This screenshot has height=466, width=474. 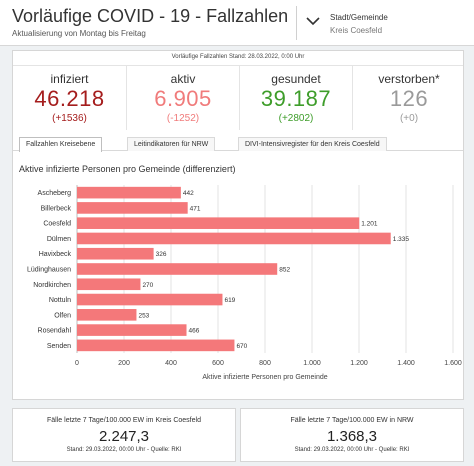 I want to click on x-tick-label: 0, so click(x=77, y=363).